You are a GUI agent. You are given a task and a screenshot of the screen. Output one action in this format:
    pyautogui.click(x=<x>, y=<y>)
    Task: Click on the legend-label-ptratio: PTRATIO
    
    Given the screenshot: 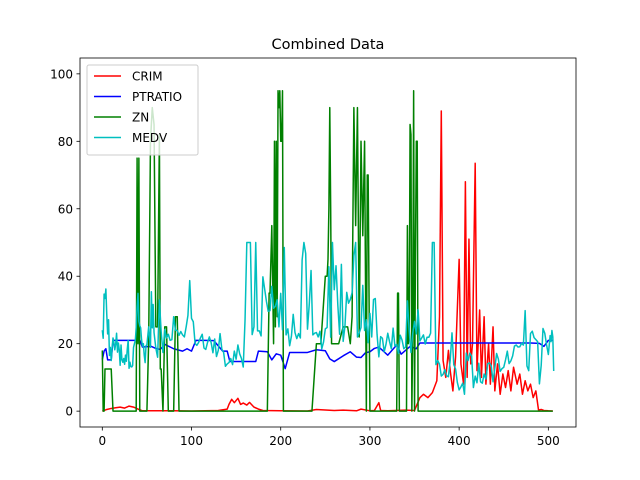 What is the action you would take?
    pyautogui.click(x=157, y=97)
    